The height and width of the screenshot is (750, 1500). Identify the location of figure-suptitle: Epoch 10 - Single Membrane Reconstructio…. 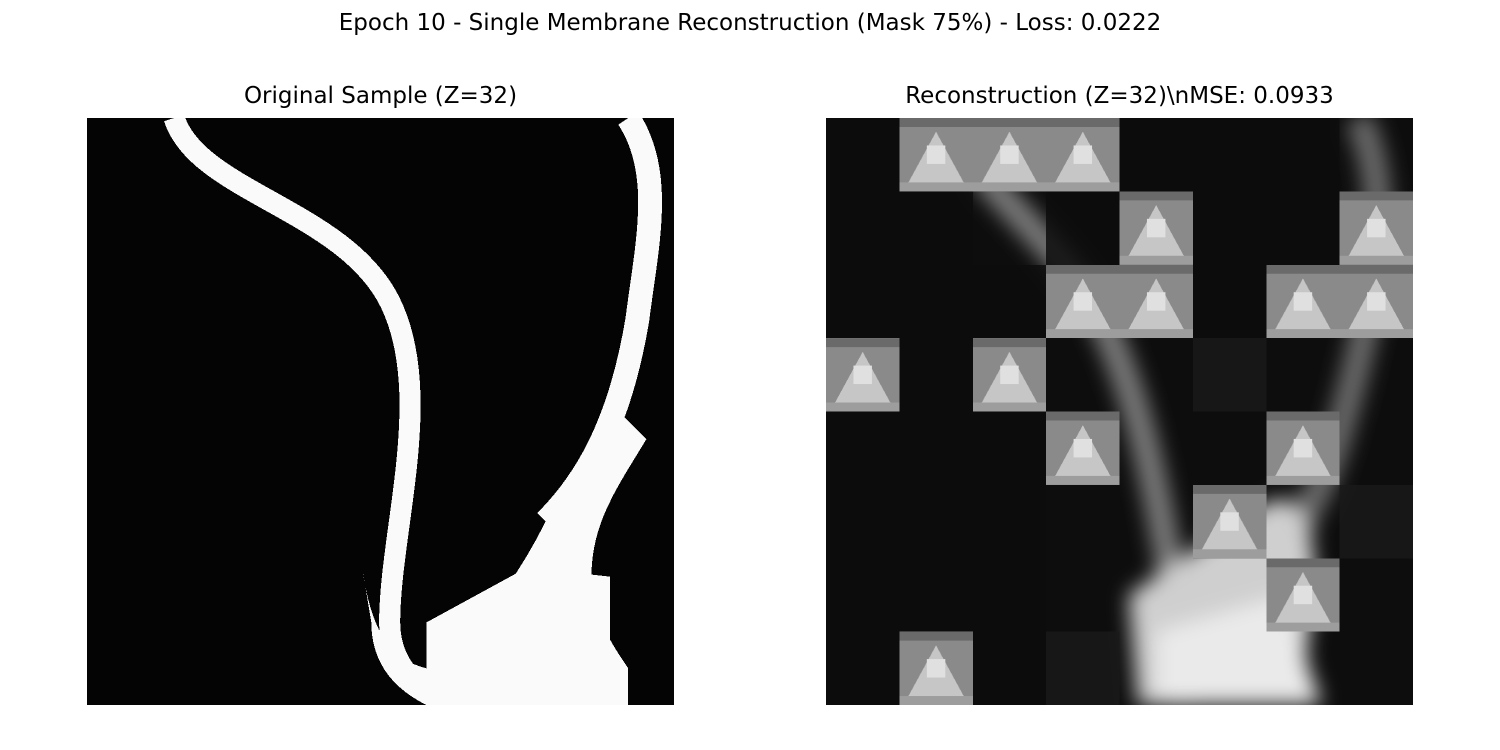
(750, 23).